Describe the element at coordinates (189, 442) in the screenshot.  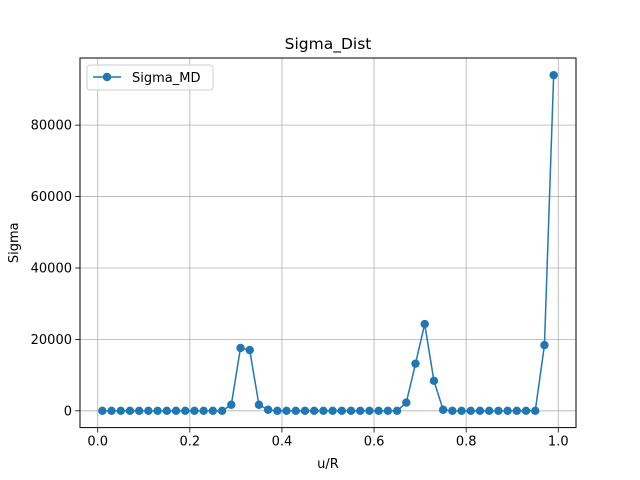
I see `x-tick-label: 0.2` at that location.